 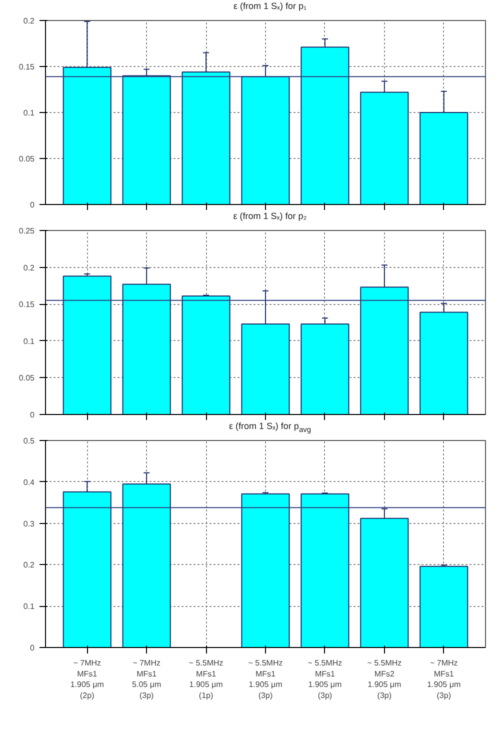 What do you see at coordinates (29, 441) in the screenshot?
I see `y-tick-label: 0.5` at bounding box center [29, 441].